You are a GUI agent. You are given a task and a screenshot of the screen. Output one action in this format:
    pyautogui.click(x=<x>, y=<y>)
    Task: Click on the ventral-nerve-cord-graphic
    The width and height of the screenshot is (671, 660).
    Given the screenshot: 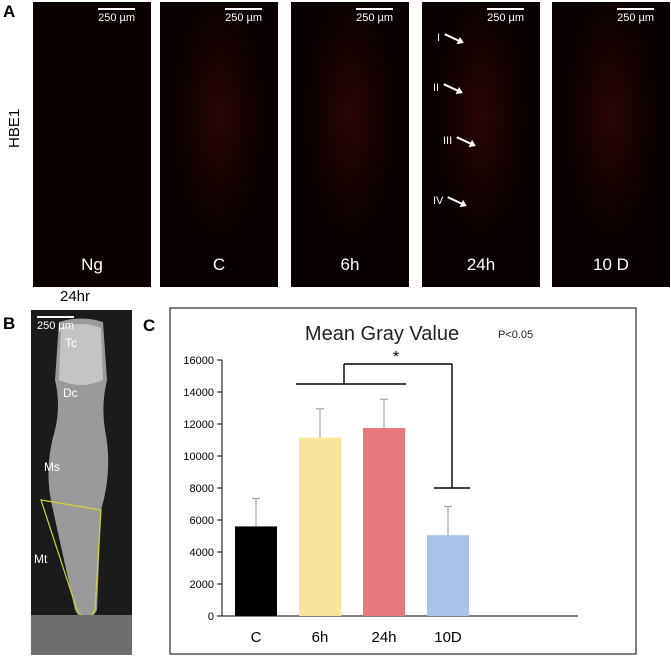 What is the action you would take?
    pyautogui.click(x=81, y=486)
    